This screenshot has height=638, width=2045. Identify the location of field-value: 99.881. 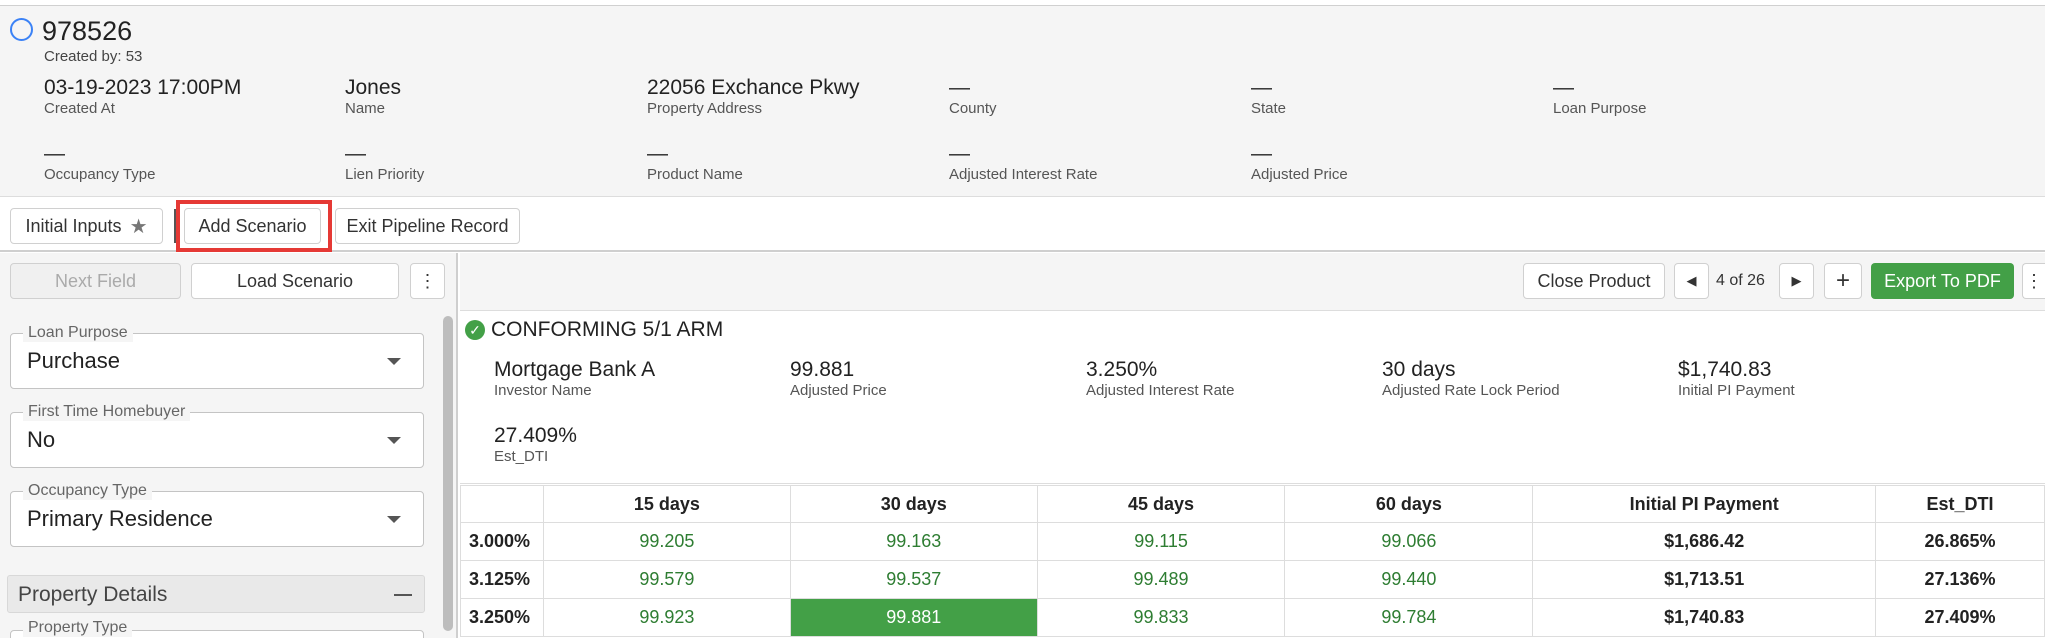
(822, 369).